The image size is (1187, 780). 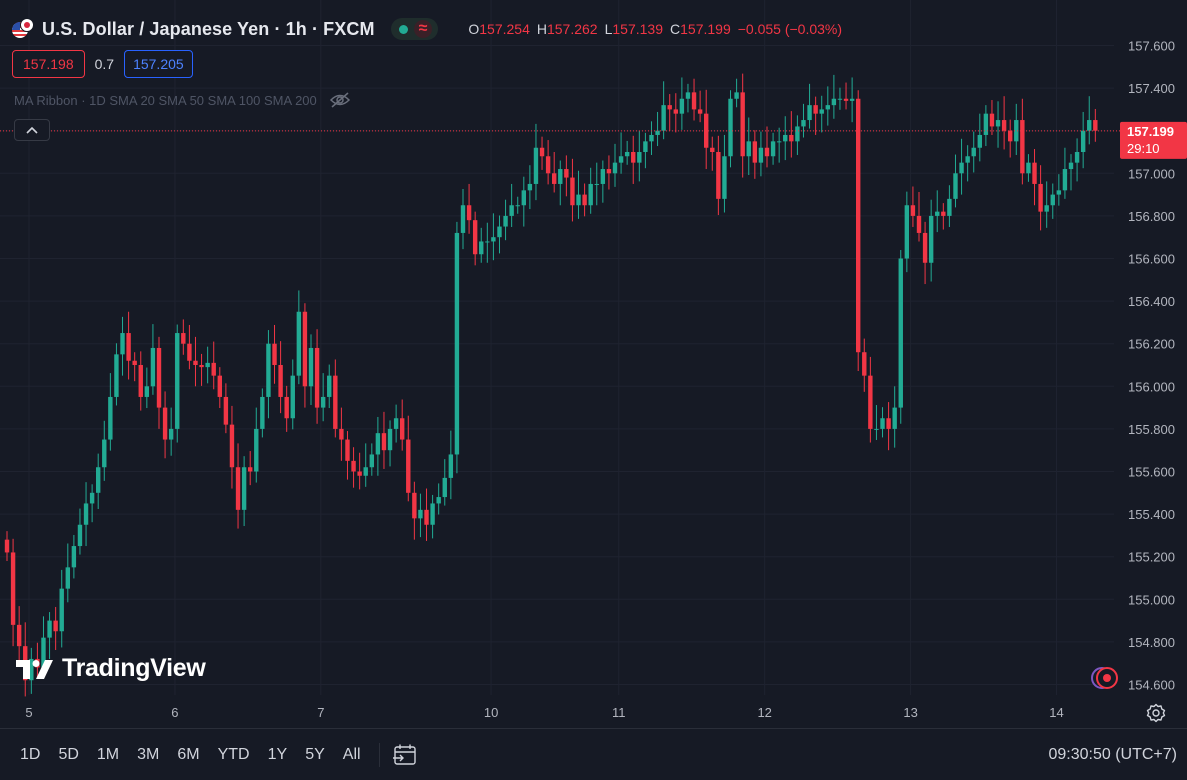 I want to click on price-tick-label: 155.600, so click(x=1151, y=472).